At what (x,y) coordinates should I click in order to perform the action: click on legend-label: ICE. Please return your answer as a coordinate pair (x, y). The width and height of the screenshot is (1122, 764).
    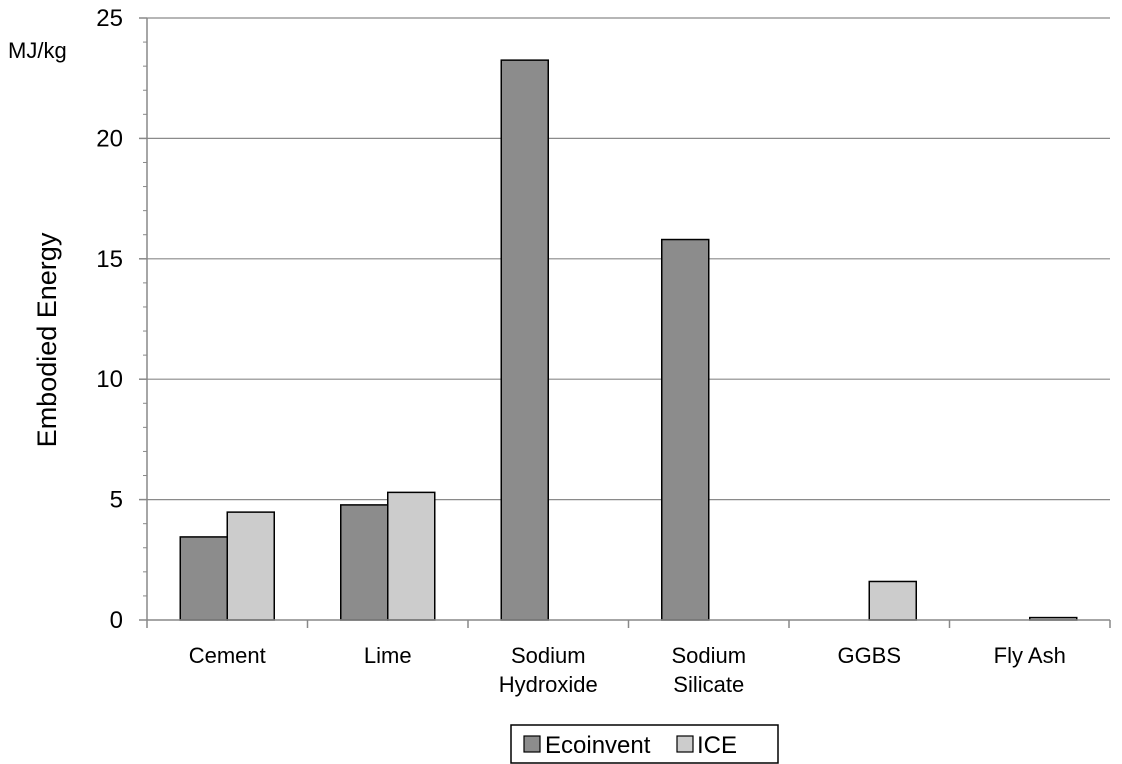
    Looking at the image, I should click on (717, 745).